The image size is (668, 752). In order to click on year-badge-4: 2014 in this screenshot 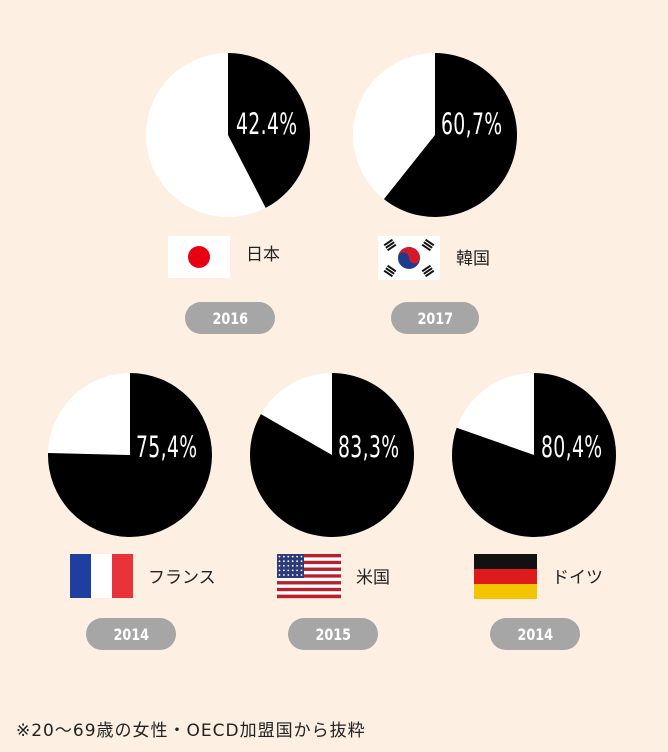, I will do `click(535, 634)`.